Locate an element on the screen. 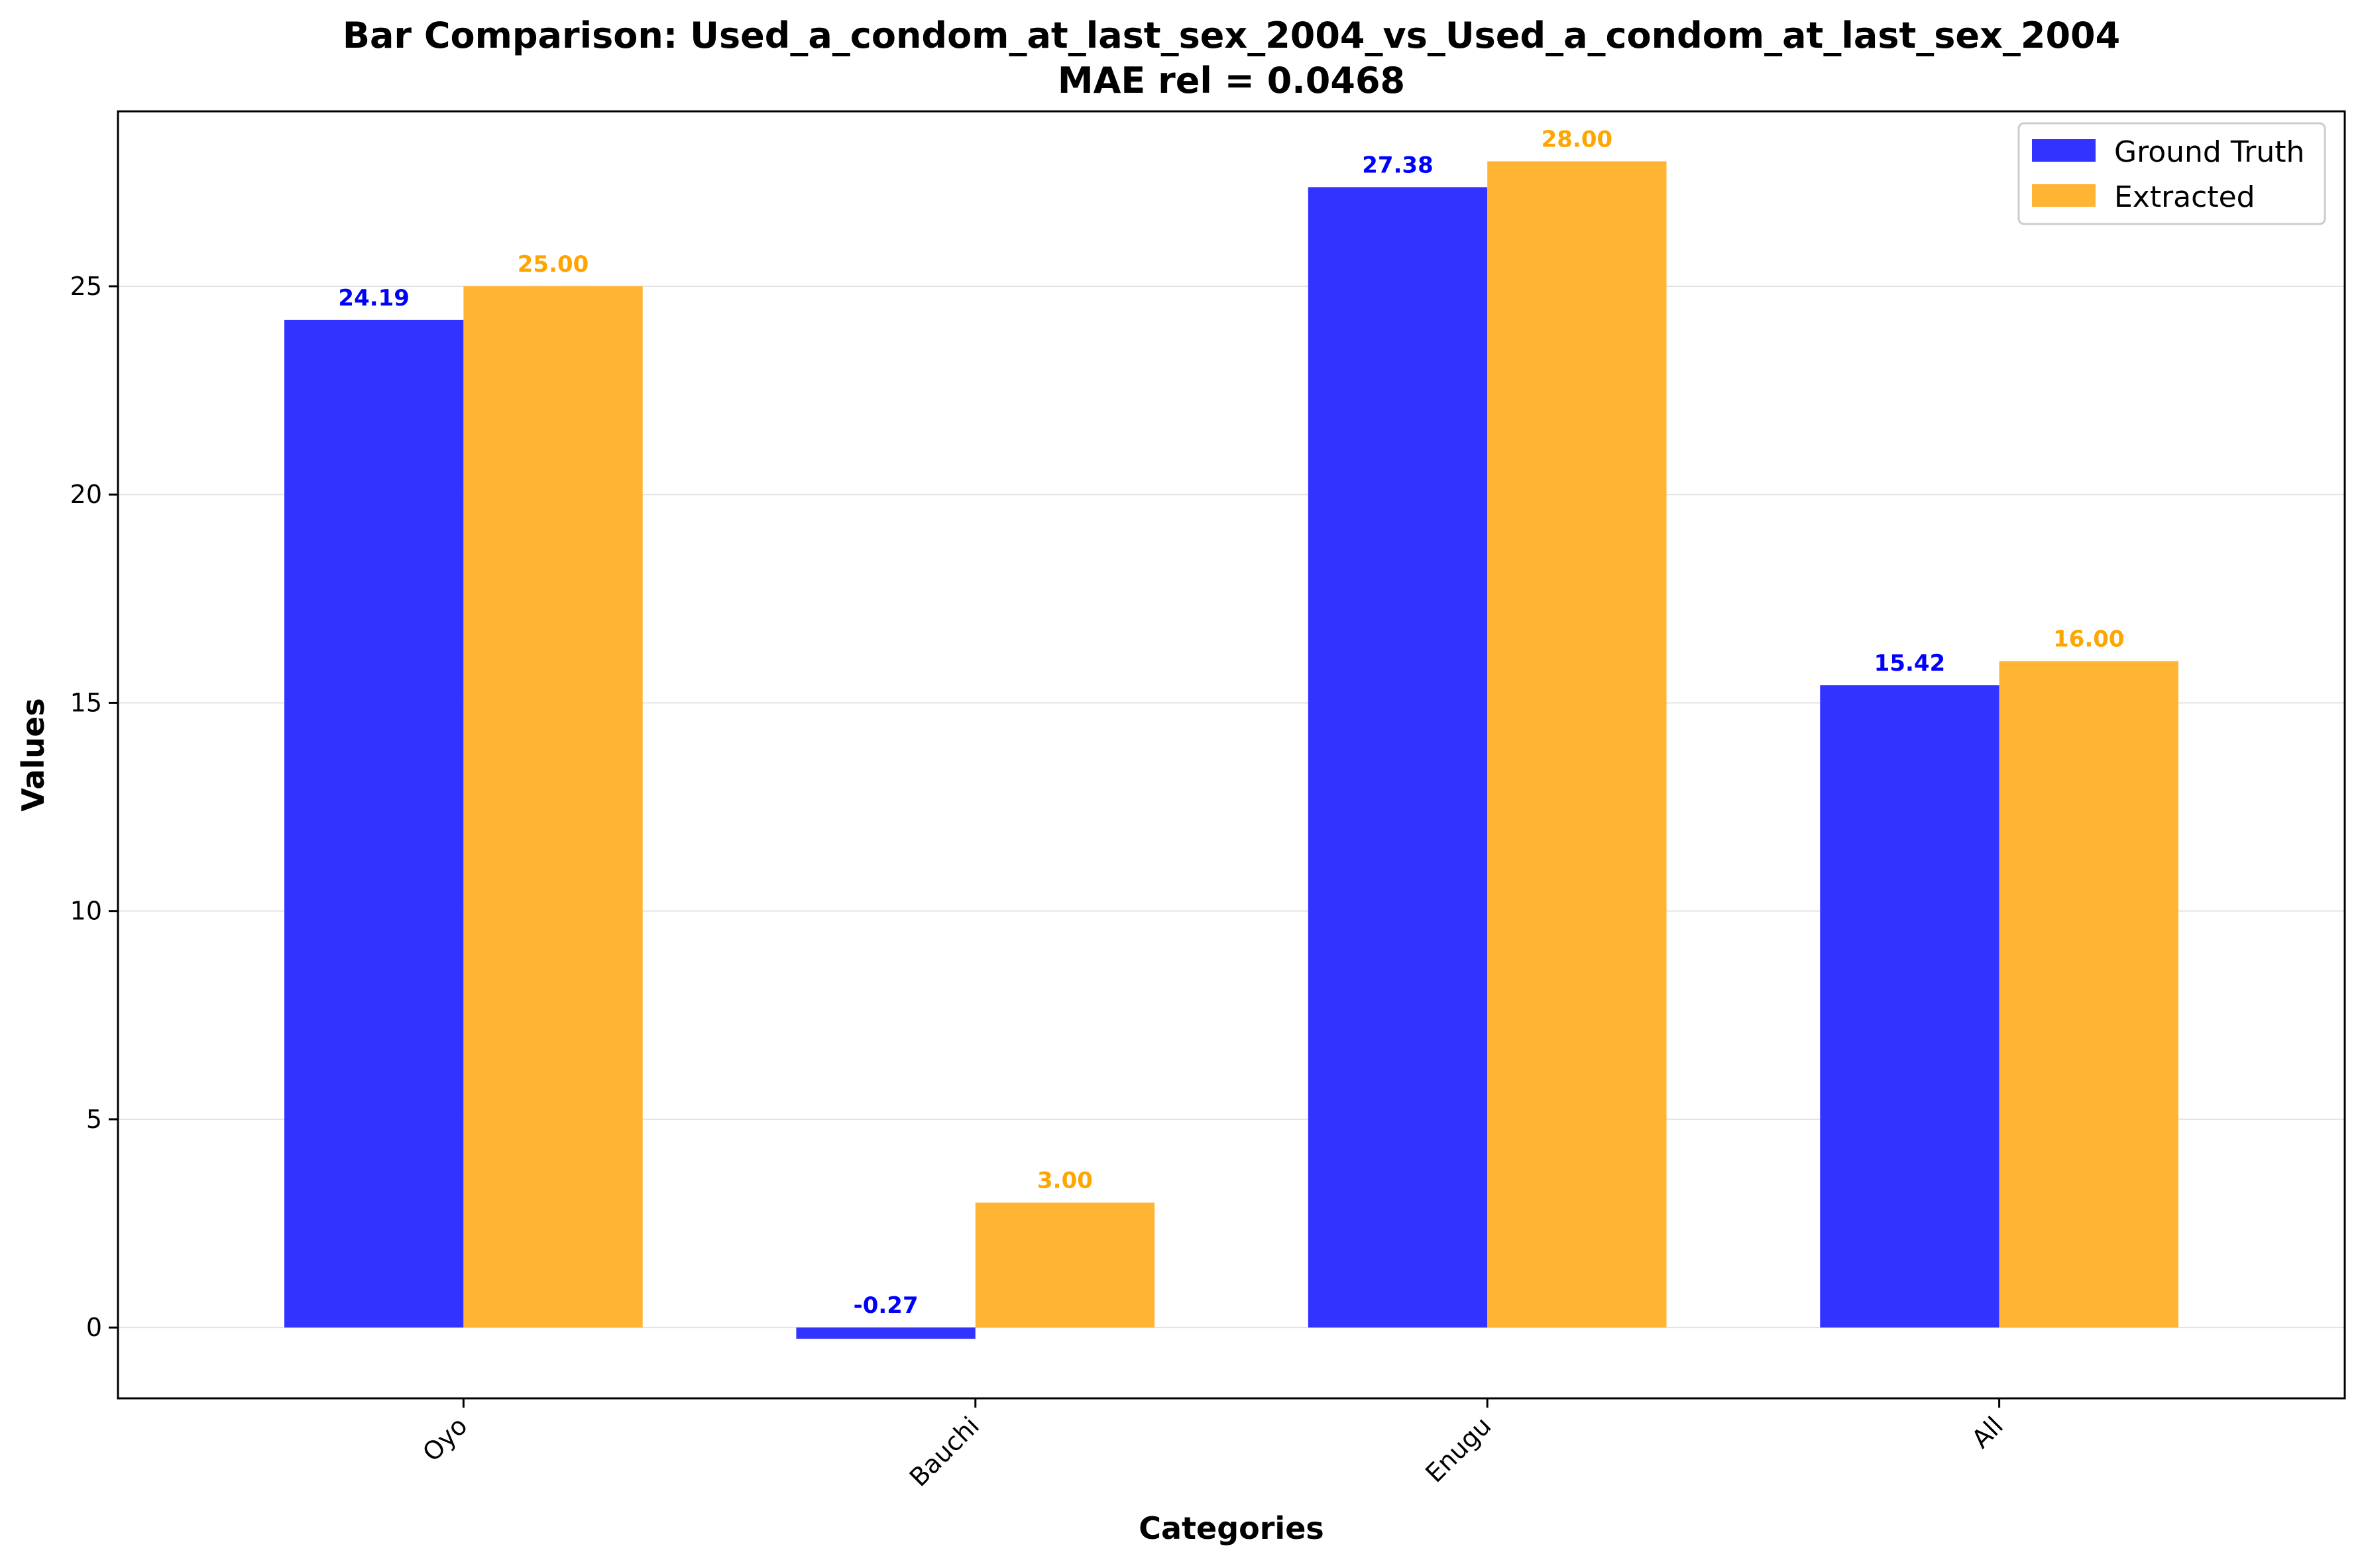 The image size is (2362, 1568). legend: Ground Truth Extracted is located at coordinates (2171, 173).